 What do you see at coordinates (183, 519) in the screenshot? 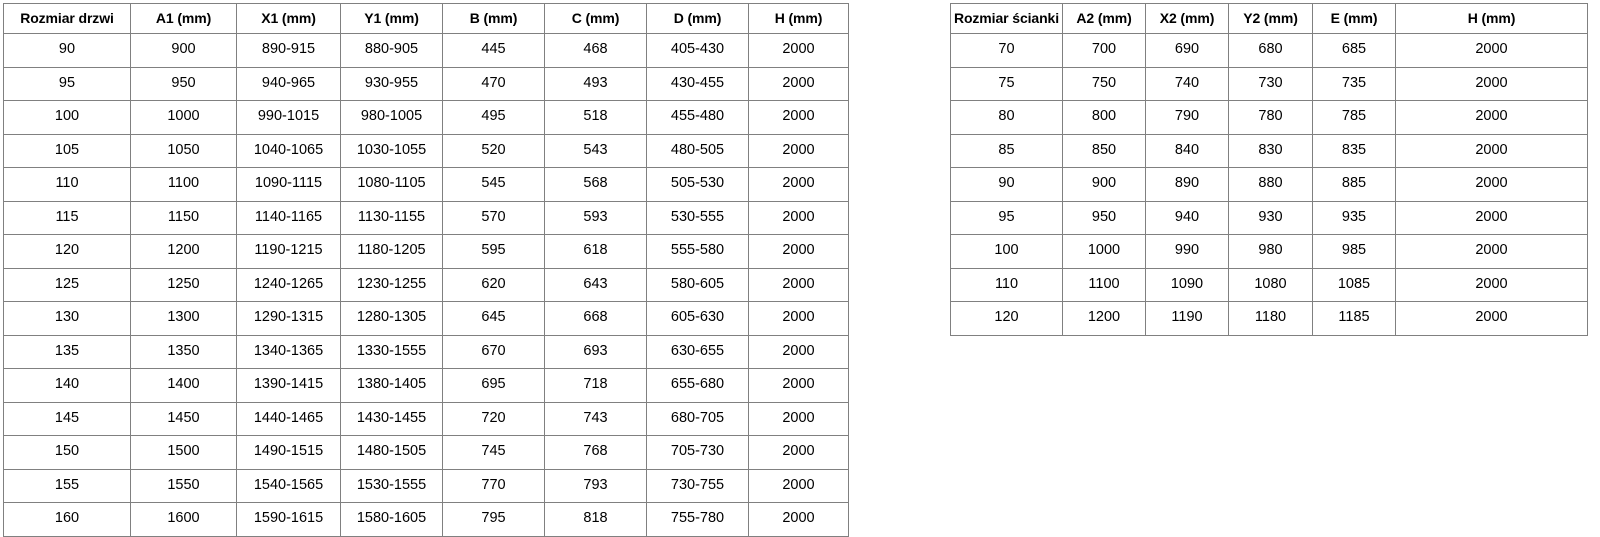
I see `table-cell: 1600` at bounding box center [183, 519].